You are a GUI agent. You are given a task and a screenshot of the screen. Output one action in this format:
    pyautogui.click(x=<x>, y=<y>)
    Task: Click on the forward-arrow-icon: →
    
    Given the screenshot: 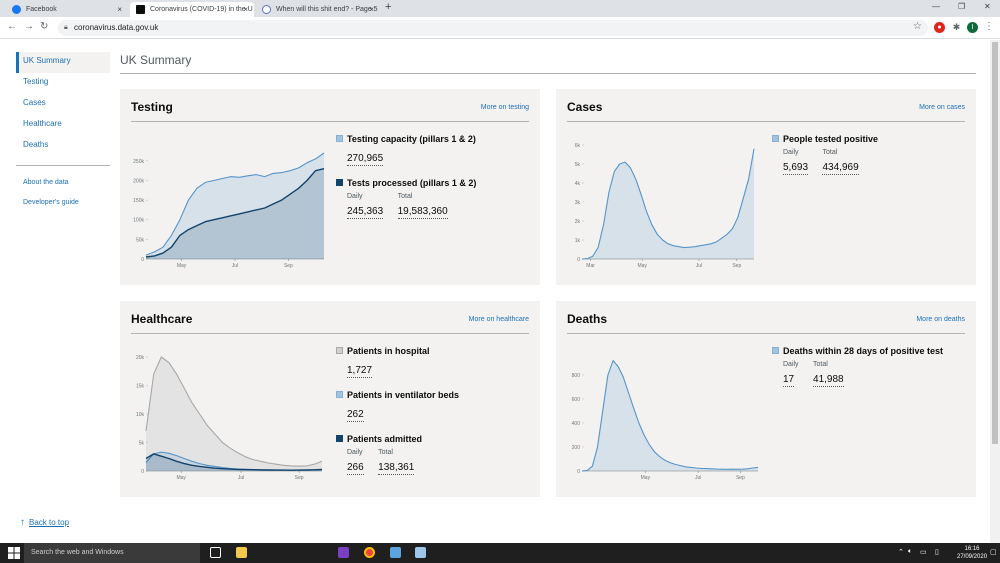 What is the action you would take?
    pyautogui.click(x=29, y=26)
    